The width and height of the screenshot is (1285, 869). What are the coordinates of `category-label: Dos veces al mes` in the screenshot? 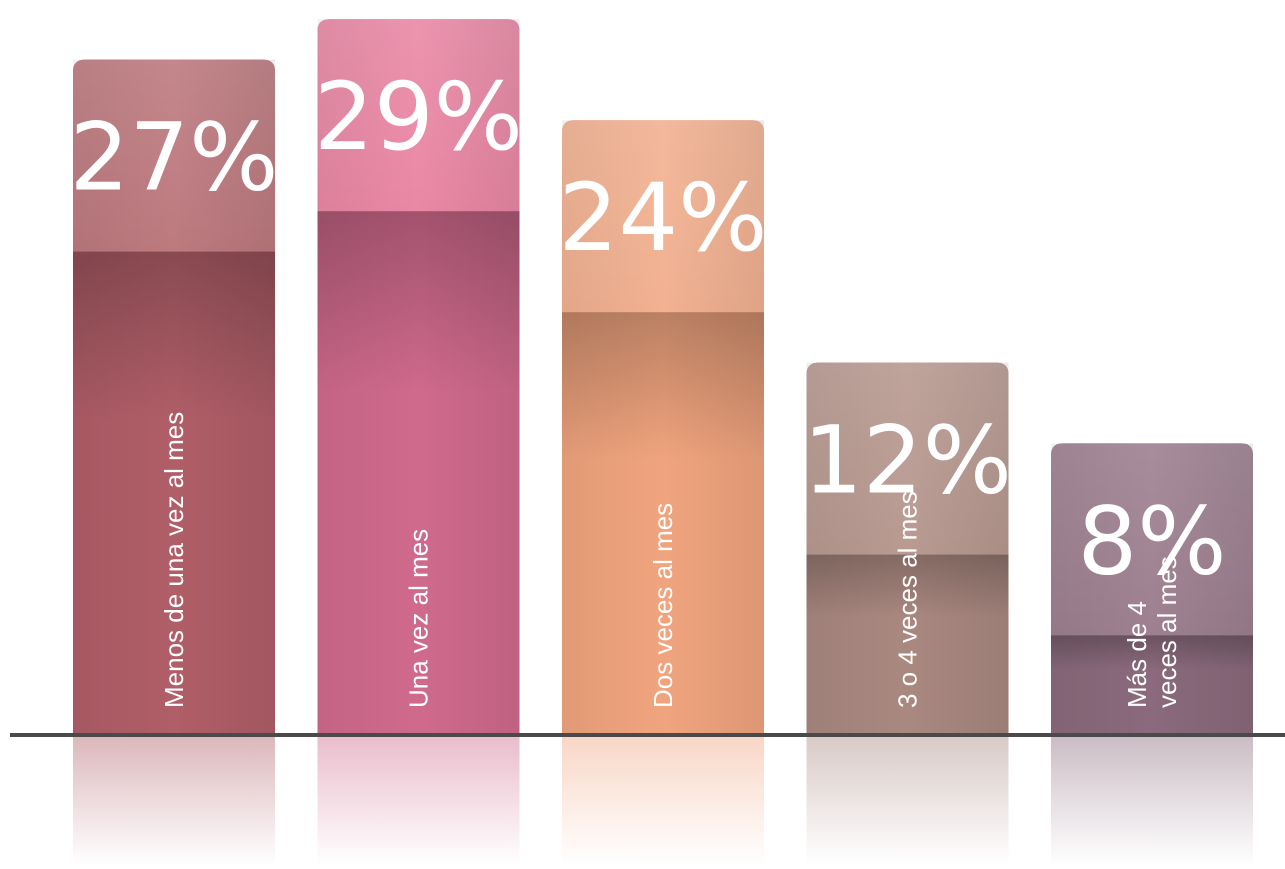 It's located at (663, 605).